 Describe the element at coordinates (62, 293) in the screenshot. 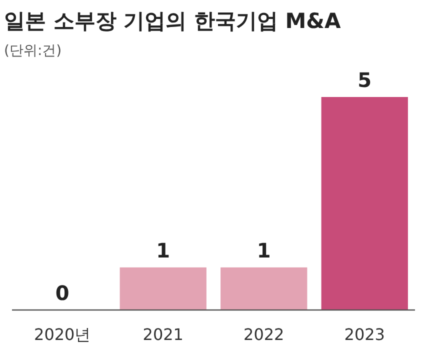

I see `data-label: 0` at that location.